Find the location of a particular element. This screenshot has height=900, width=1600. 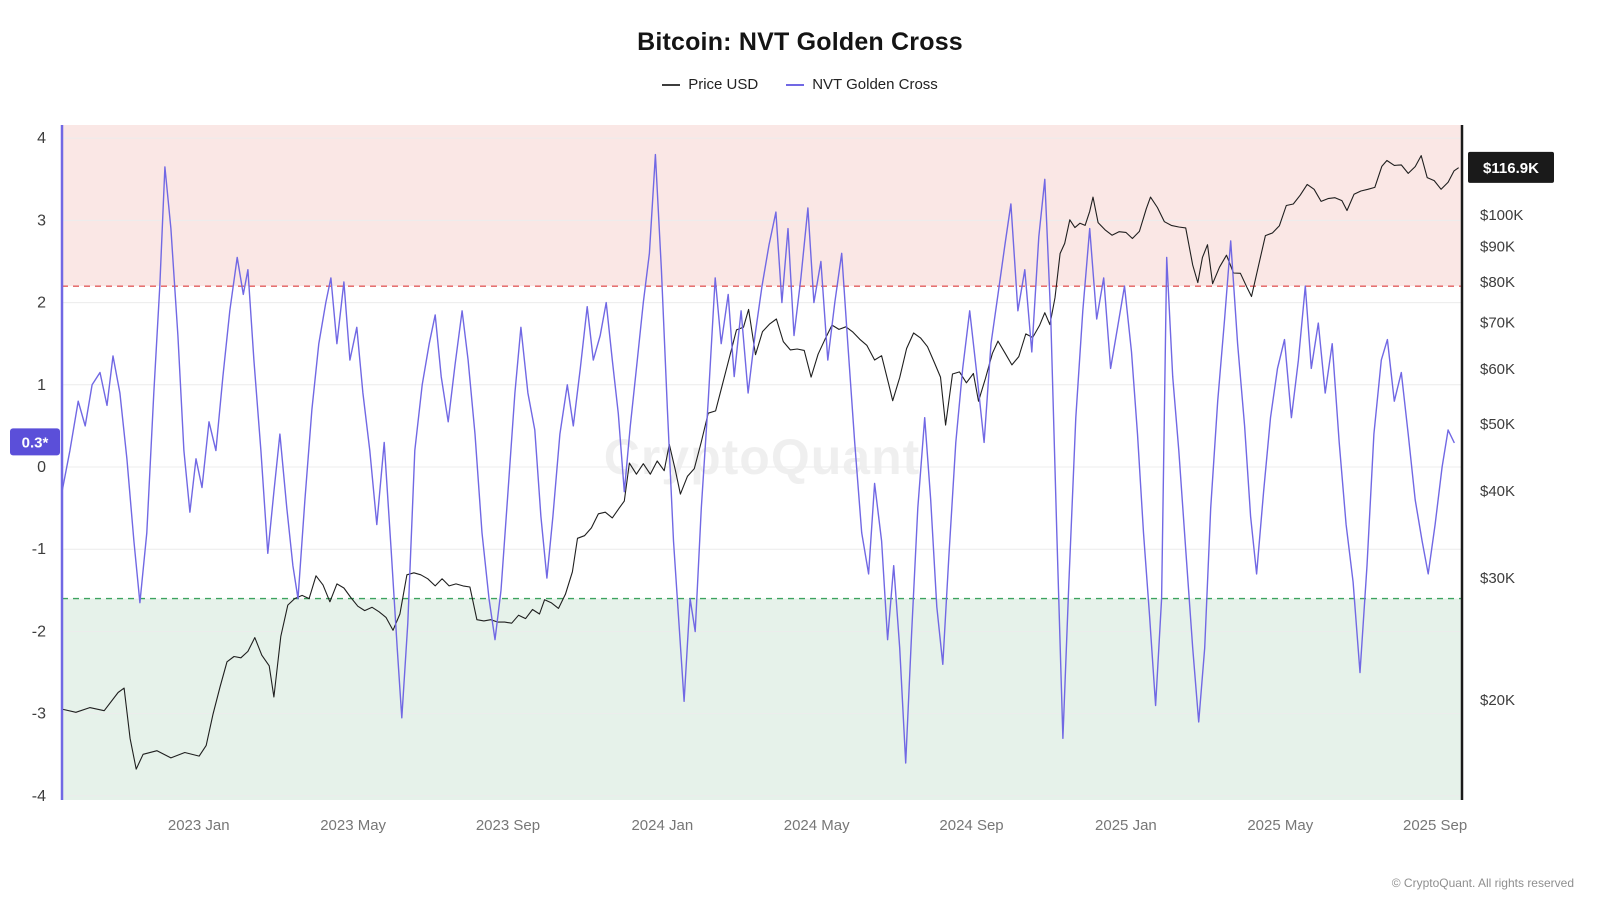

legend-item-nvt-golden-cross: NVT Golden Cross is located at coordinates (862, 84).